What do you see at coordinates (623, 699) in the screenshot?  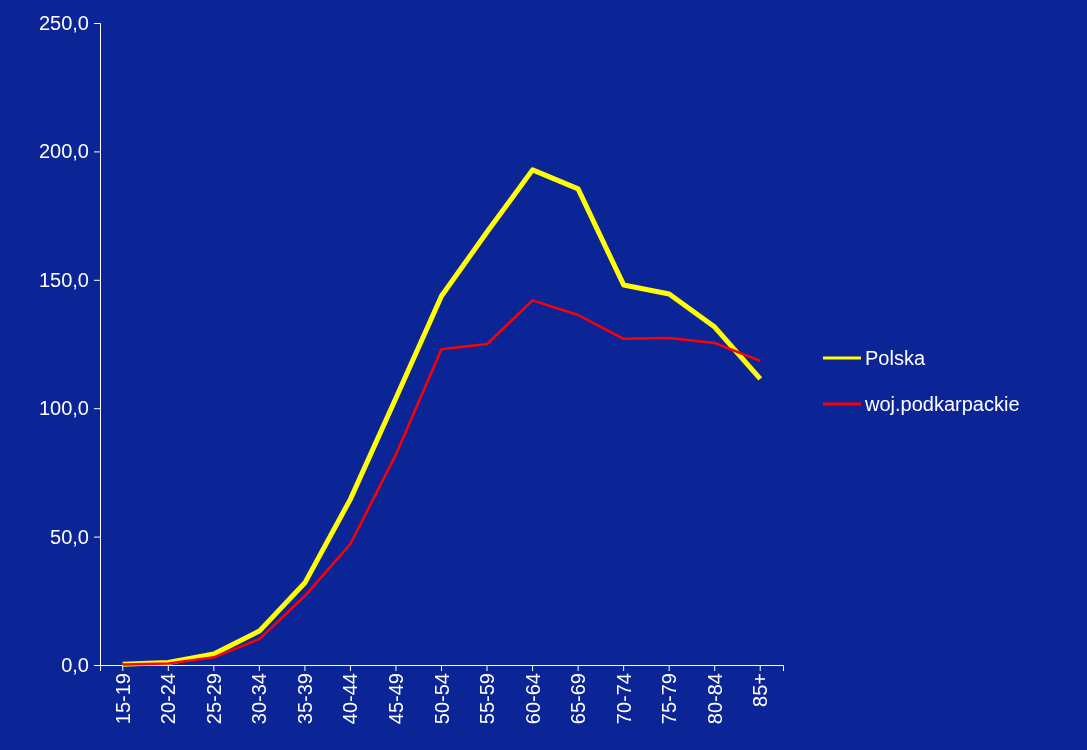 I see `x-tick-label: 70-74` at bounding box center [623, 699].